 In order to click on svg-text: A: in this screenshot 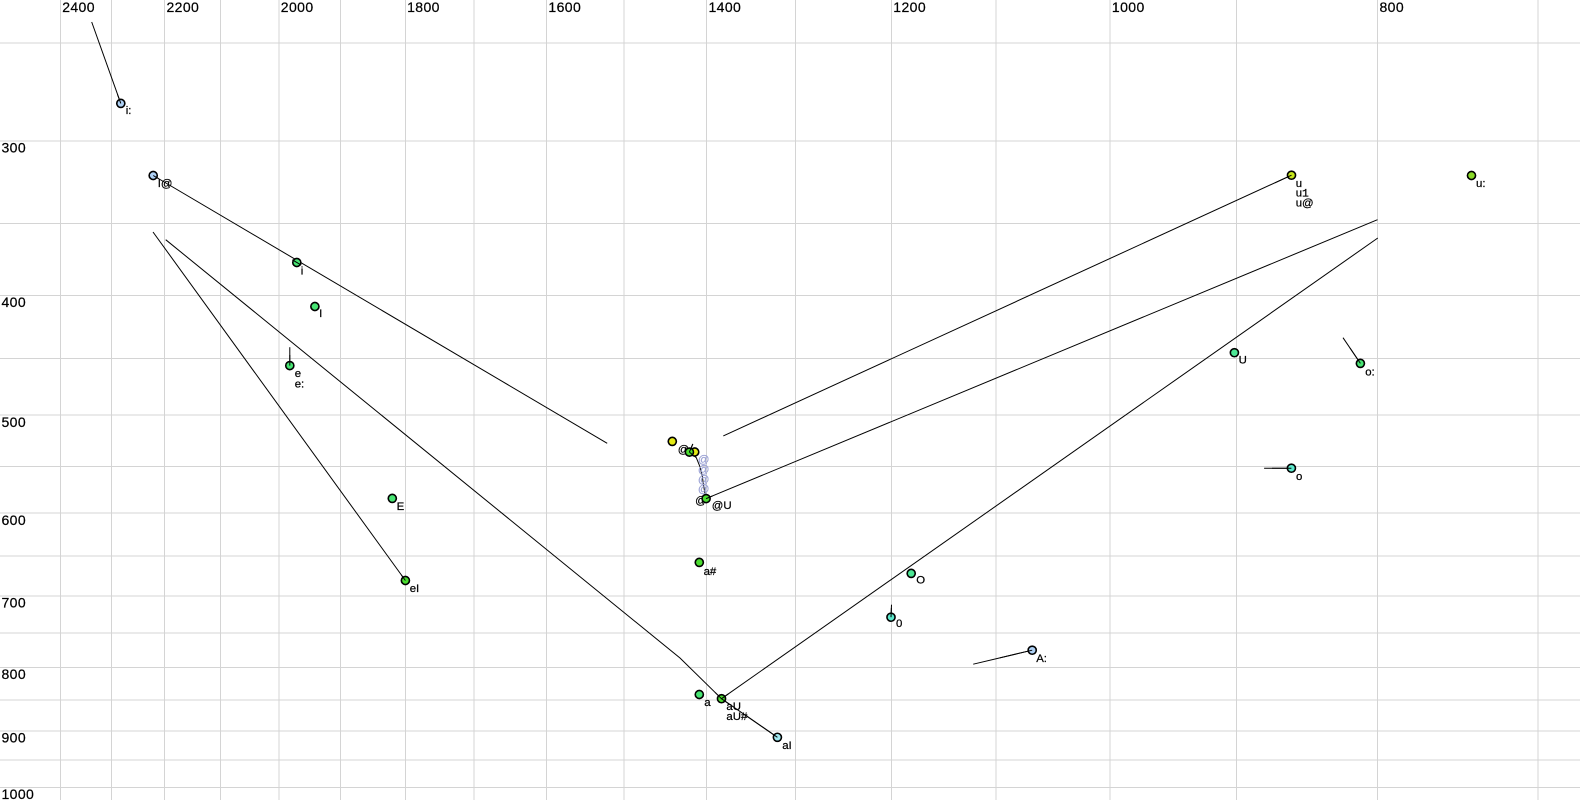, I will do `click(1041, 659)`.